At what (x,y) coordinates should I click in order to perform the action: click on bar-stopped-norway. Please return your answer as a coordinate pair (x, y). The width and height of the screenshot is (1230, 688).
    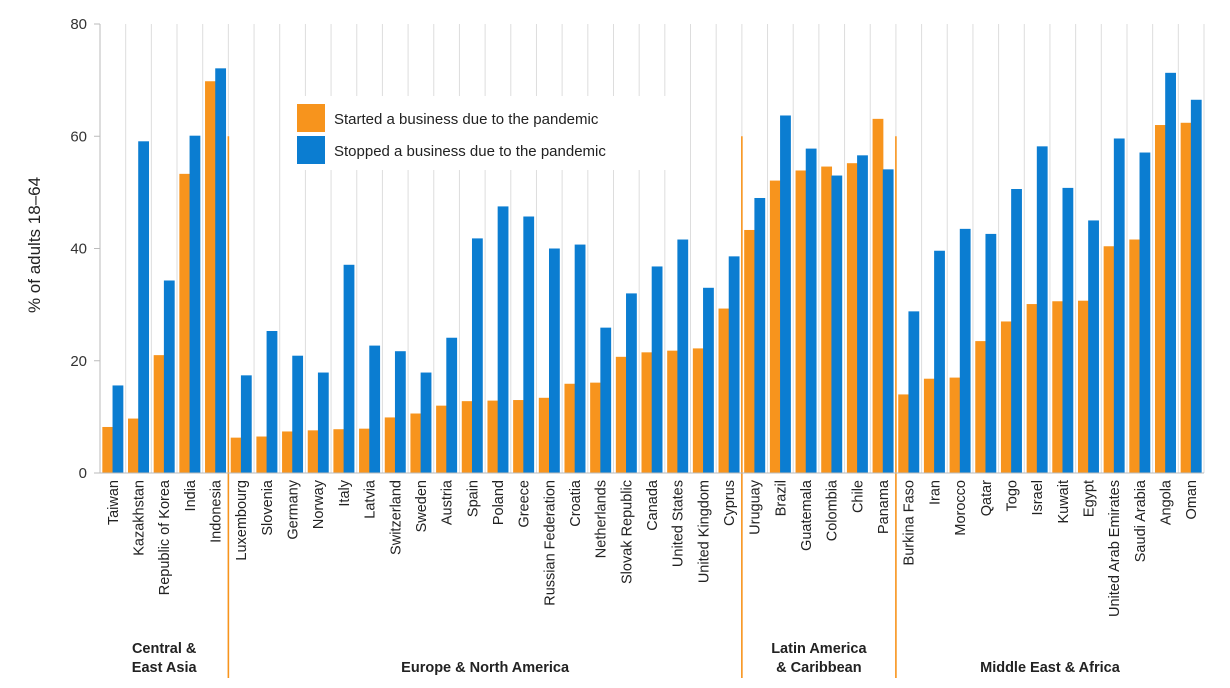
    Looking at the image, I should click on (323, 422).